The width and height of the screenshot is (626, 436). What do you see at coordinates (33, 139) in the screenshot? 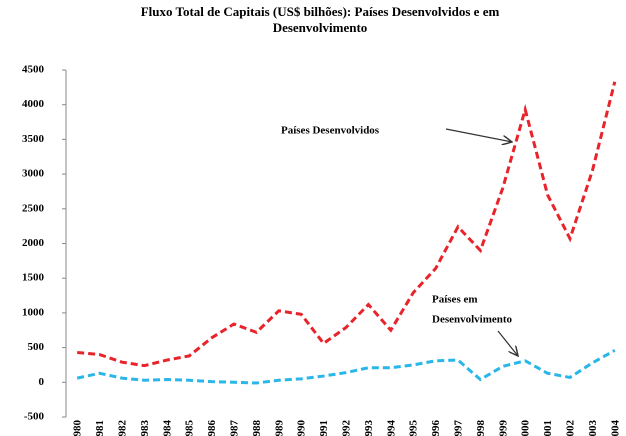
I see `y-tick-label: 3500` at bounding box center [33, 139].